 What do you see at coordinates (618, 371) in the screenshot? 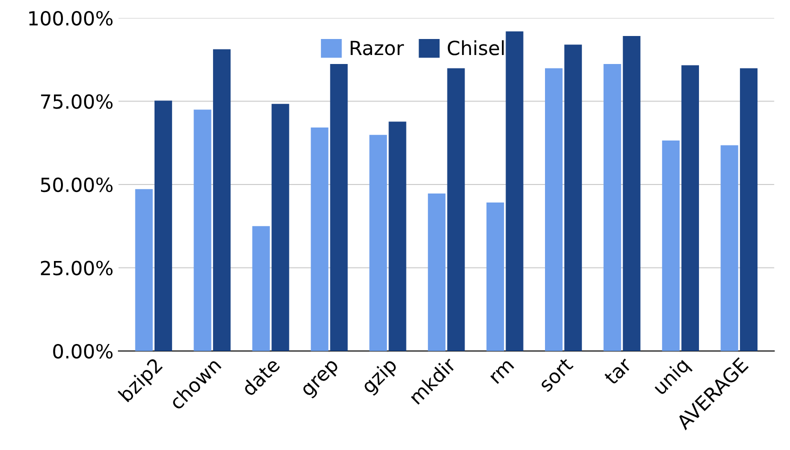
I see `x-tick-label: tar` at bounding box center [618, 371].